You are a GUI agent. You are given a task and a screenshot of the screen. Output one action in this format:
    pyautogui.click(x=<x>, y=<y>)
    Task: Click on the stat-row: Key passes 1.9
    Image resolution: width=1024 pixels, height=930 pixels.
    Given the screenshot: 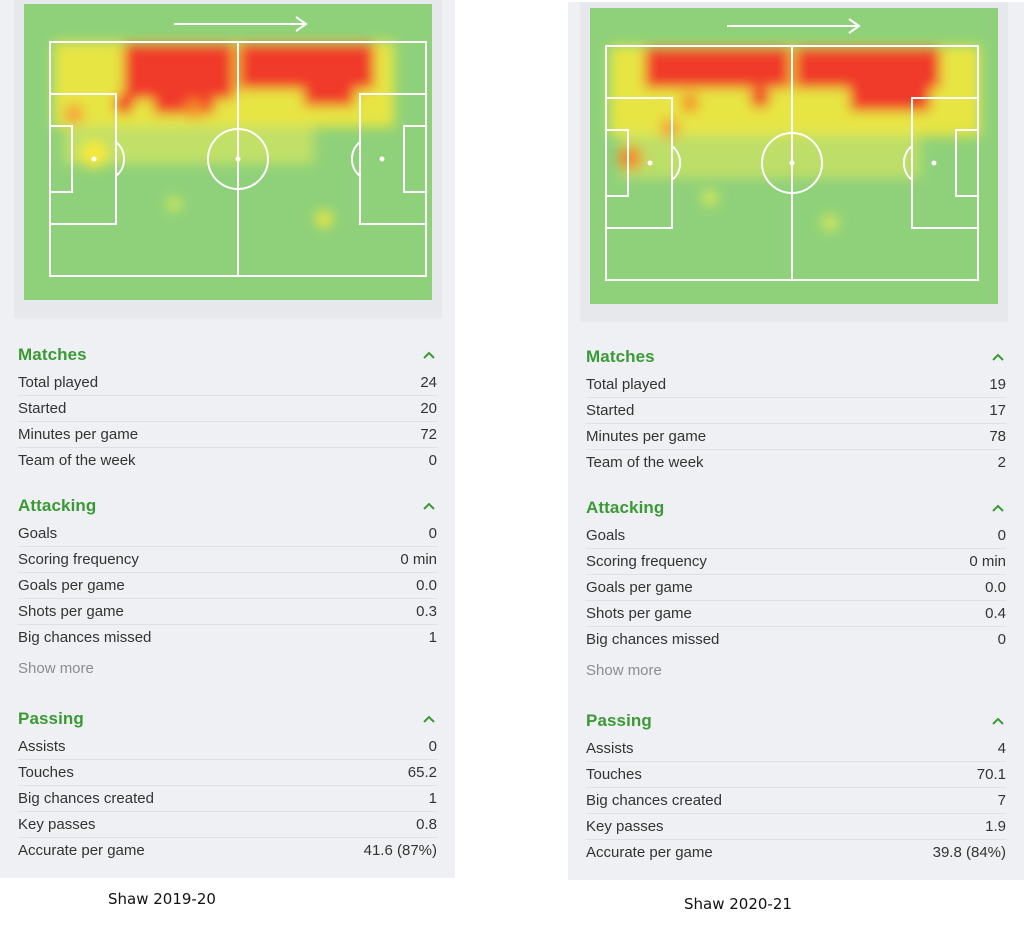 What is the action you would take?
    pyautogui.click(x=796, y=827)
    